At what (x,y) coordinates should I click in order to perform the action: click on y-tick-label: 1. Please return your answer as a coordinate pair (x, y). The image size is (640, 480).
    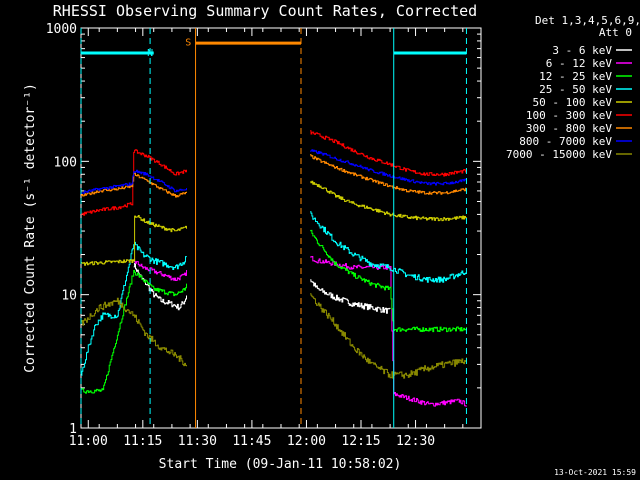
    Looking at the image, I should click on (73, 429).